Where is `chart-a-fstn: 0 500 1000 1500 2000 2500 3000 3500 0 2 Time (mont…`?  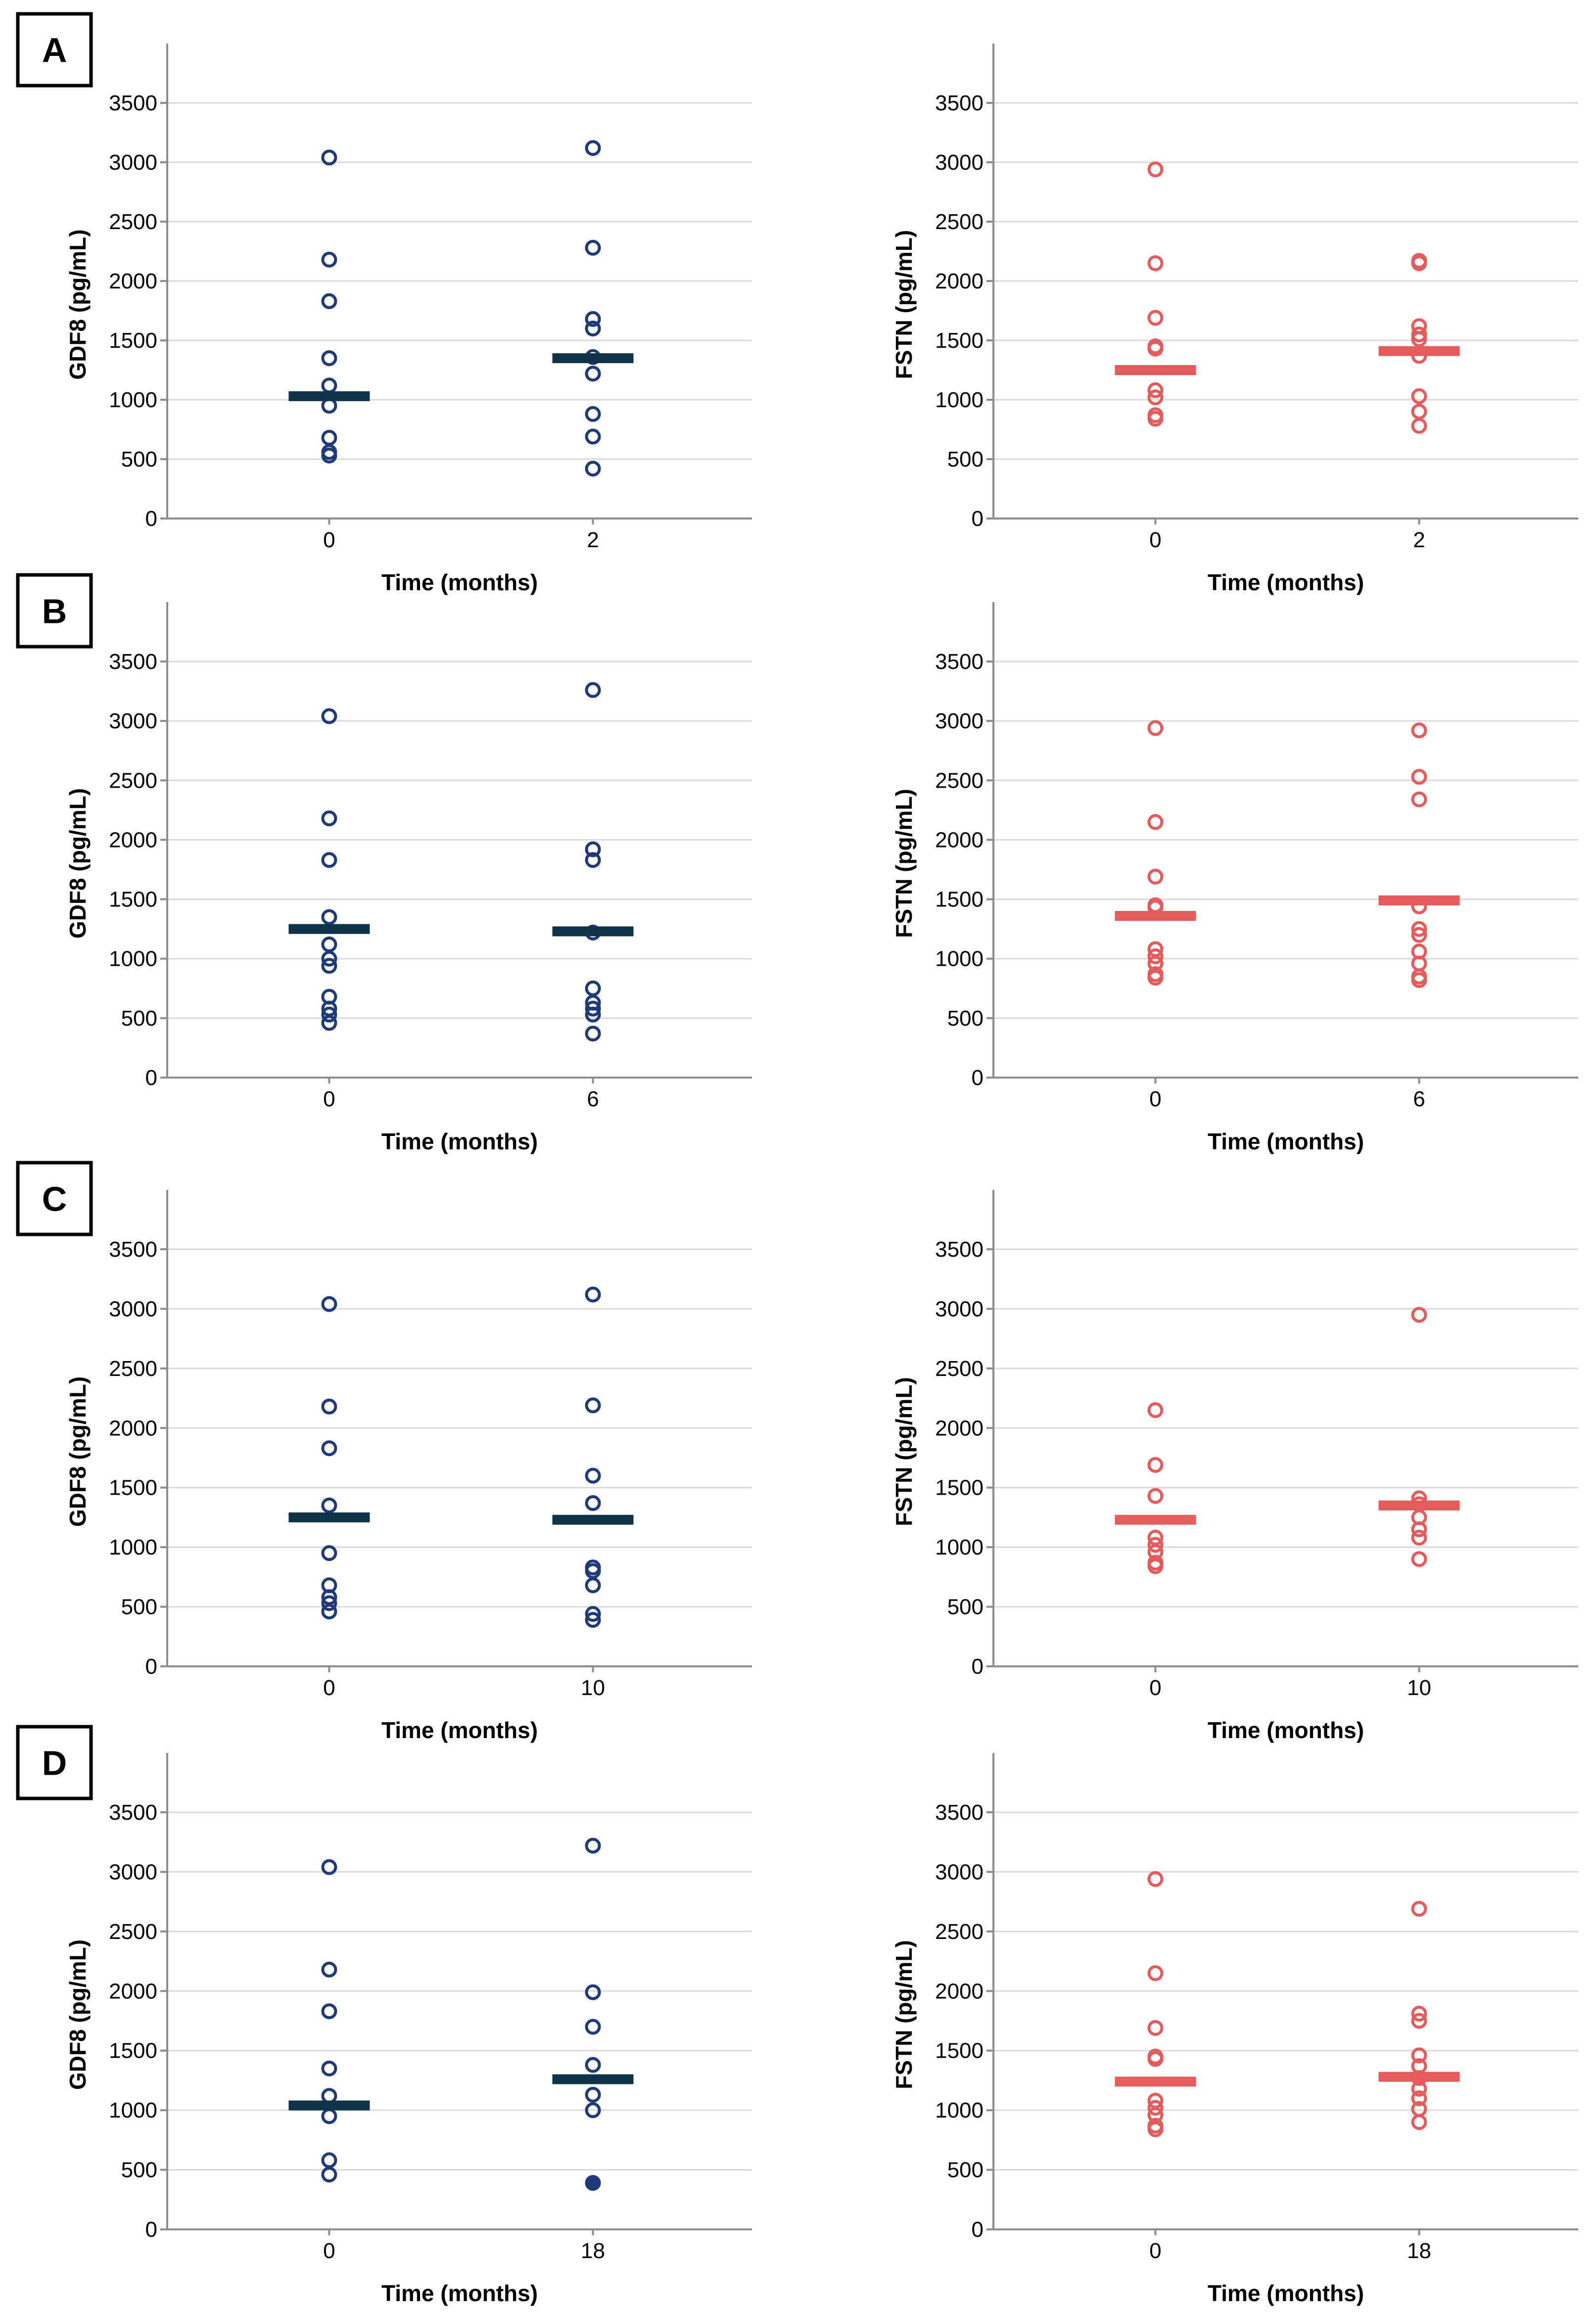
chart-a-fstn: 0 500 1000 1500 2000 2500 3000 3500 0 2 Time (mont… is located at coordinates (1234, 320).